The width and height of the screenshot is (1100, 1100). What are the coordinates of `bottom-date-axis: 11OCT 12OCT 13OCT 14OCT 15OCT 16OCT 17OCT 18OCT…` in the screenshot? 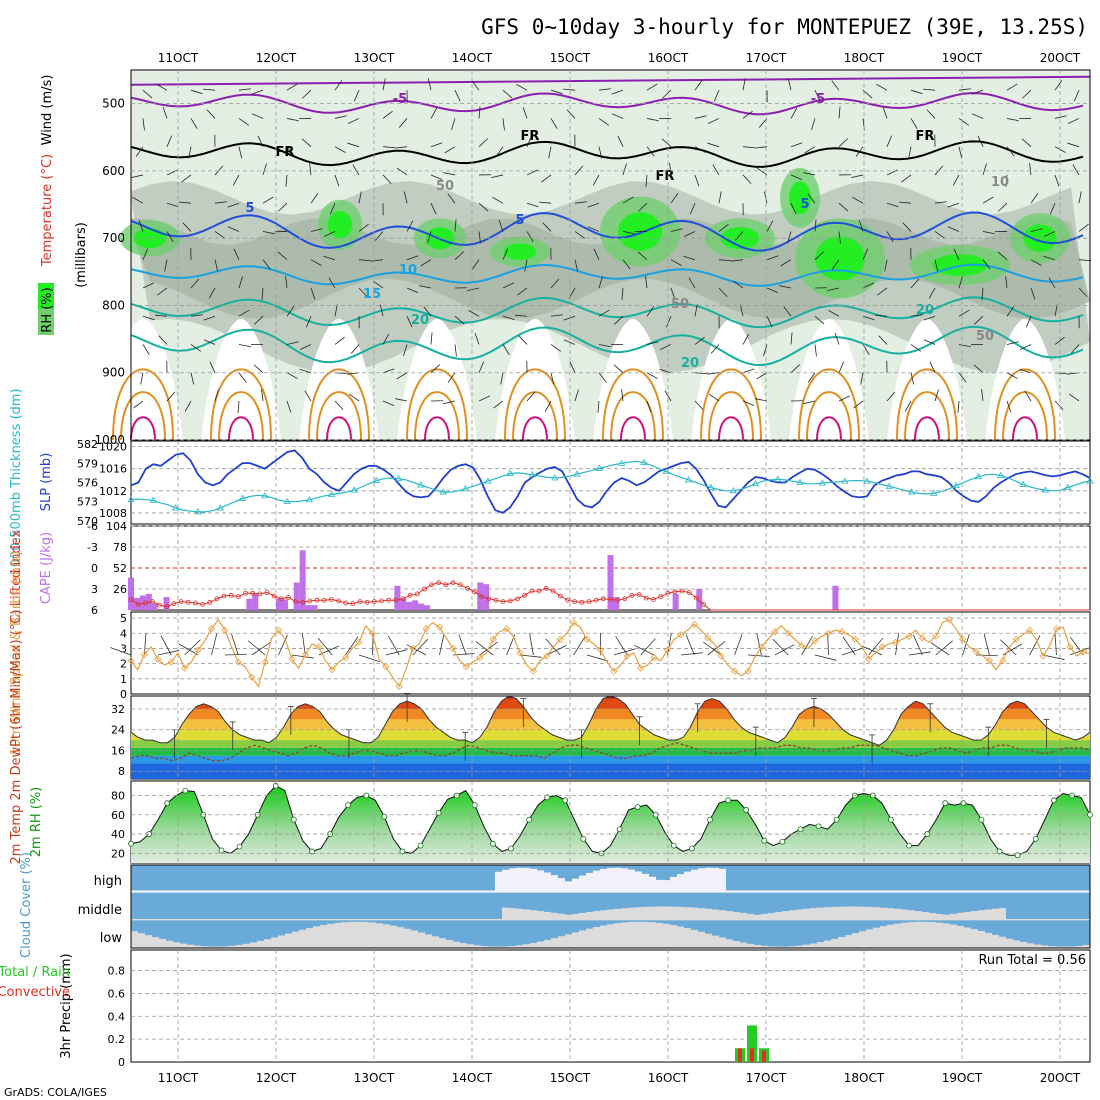 It's located at (619, 1078).